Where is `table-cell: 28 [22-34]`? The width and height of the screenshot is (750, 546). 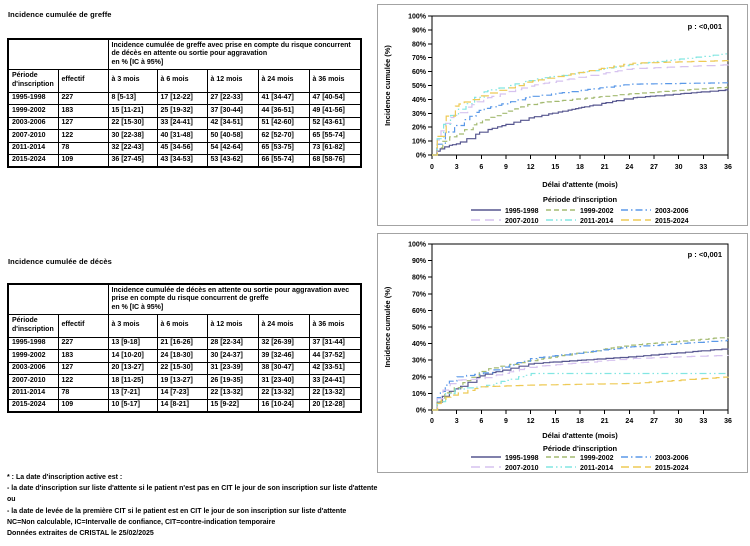
table-cell: 28 [22-34] is located at coordinates (232, 343).